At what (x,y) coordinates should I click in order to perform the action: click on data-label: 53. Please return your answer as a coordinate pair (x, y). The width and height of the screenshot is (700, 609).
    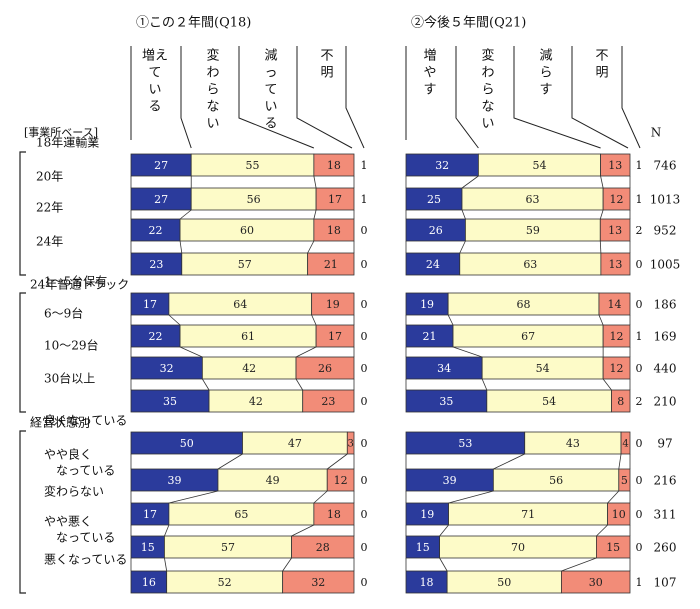
    Looking at the image, I should click on (465, 443).